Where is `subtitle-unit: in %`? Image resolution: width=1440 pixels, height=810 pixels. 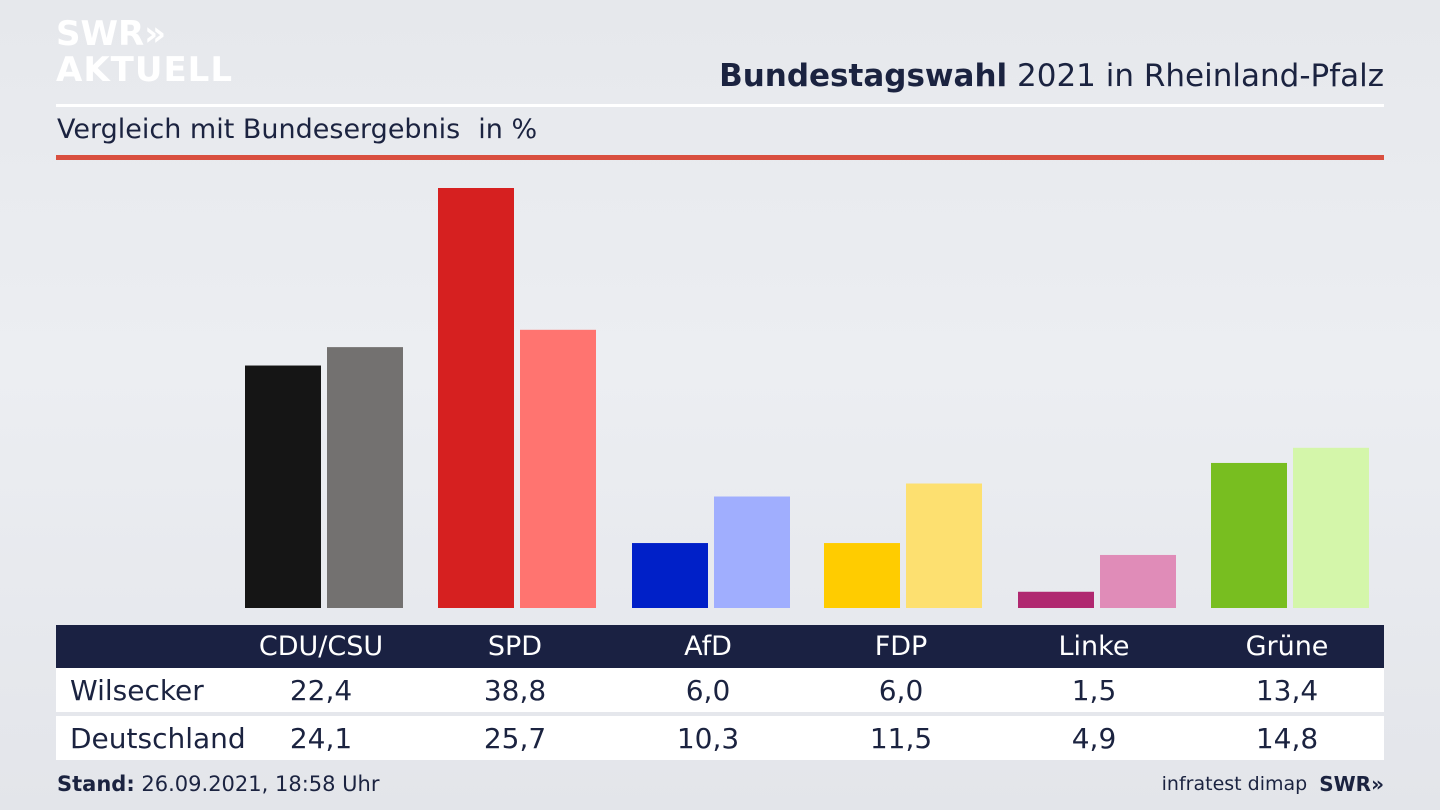 subtitle-unit: in % is located at coordinates (508, 129).